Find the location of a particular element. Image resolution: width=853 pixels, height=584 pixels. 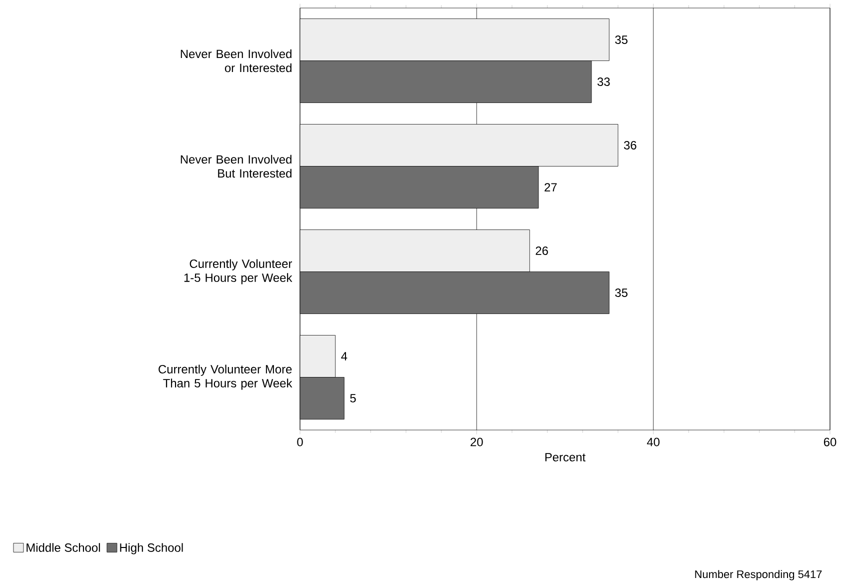

x-tick-label: 0 is located at coordinates (300, 442).